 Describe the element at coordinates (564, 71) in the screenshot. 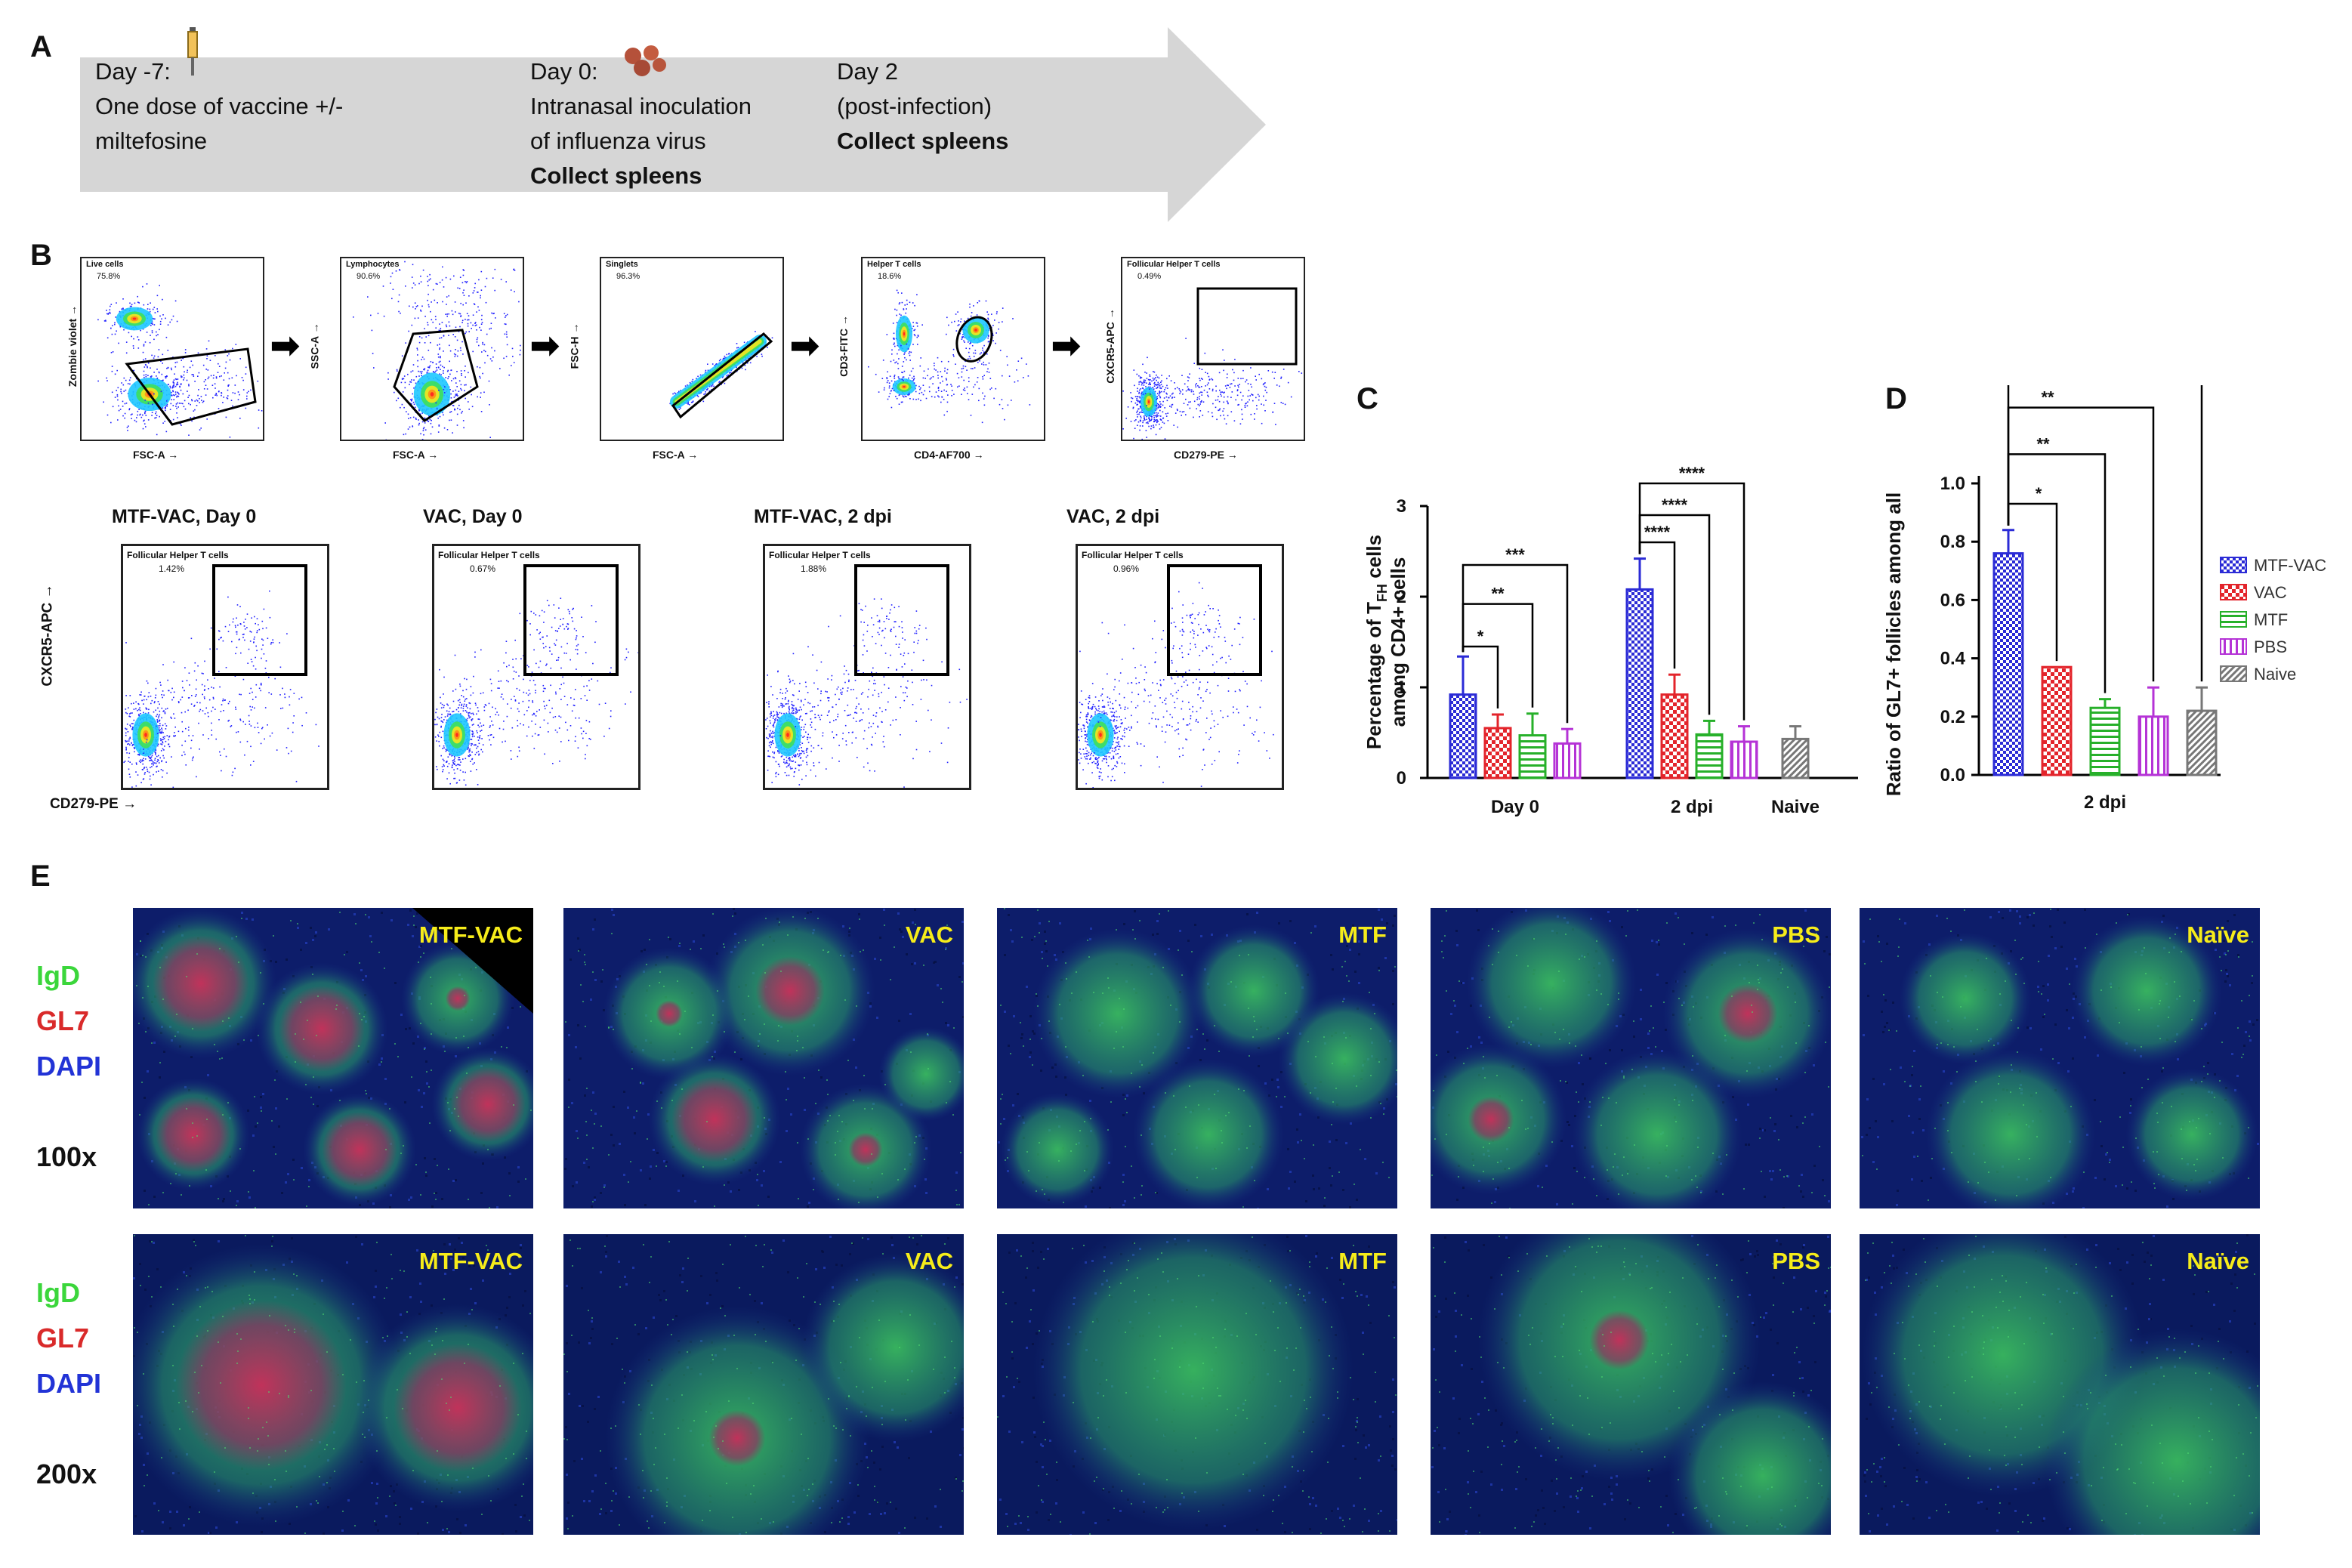

I see `day0-title: Day 0:` at that location.